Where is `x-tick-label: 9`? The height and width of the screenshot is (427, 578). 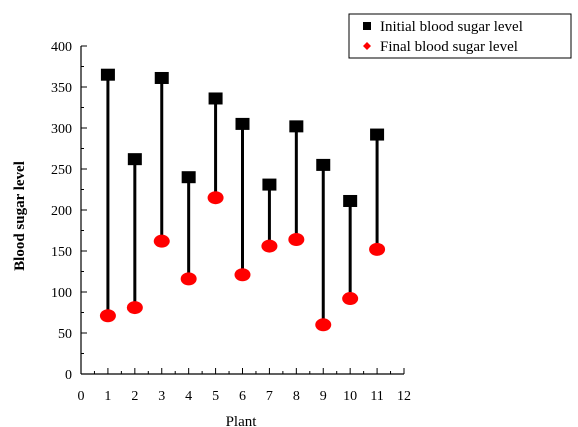 x-tick-label: 9 is located at coordinates (323, 396).